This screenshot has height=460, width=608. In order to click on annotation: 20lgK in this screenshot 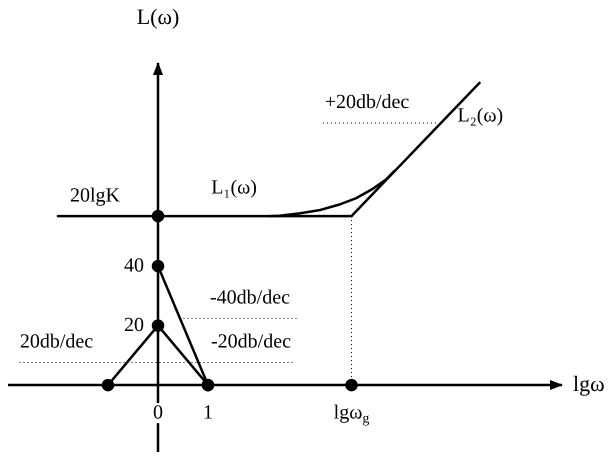, I will do `click(95, 195)`.